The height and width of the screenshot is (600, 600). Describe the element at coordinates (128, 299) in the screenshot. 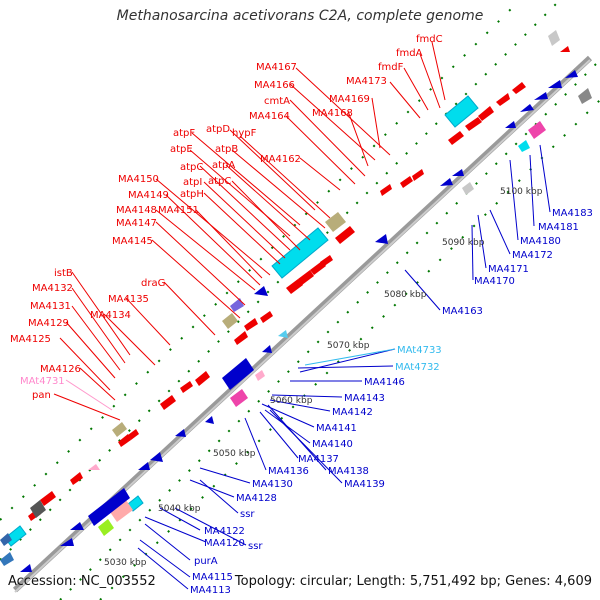

I see `gene-label: MA4135` at that location.